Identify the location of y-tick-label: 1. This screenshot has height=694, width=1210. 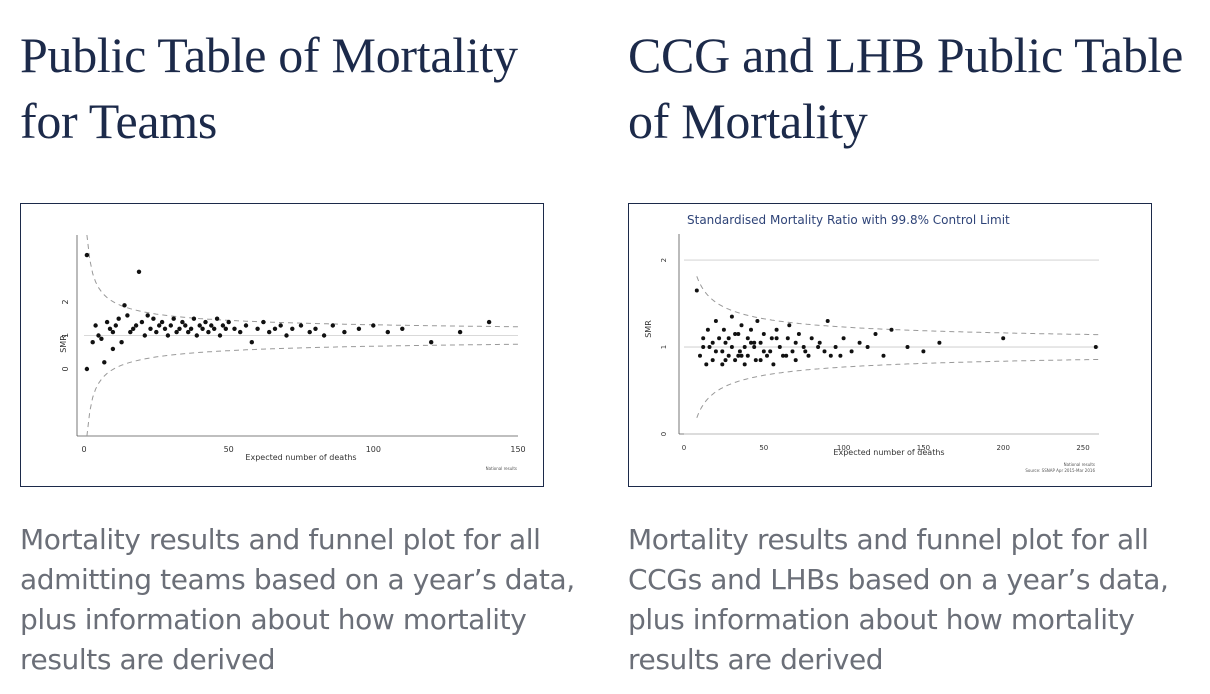
(664, 347).